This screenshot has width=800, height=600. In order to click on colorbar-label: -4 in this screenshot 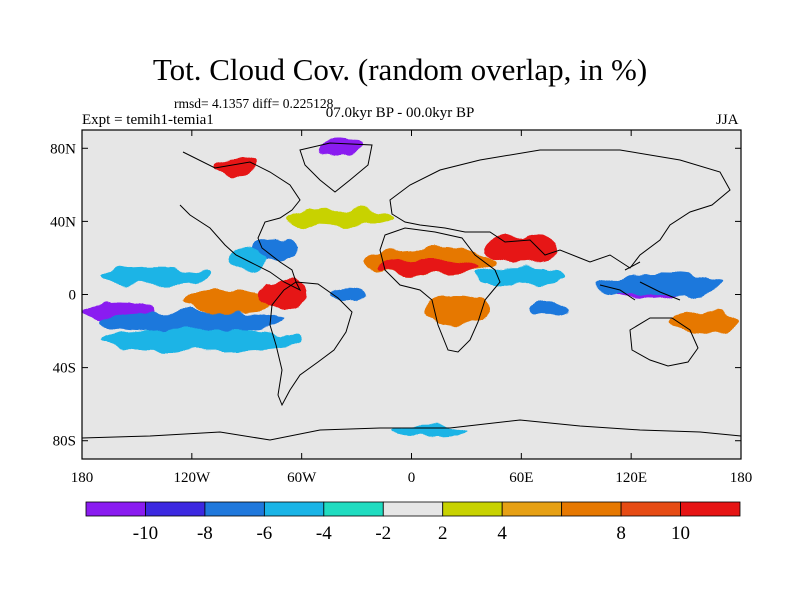, I will do `click(324, 533)`.